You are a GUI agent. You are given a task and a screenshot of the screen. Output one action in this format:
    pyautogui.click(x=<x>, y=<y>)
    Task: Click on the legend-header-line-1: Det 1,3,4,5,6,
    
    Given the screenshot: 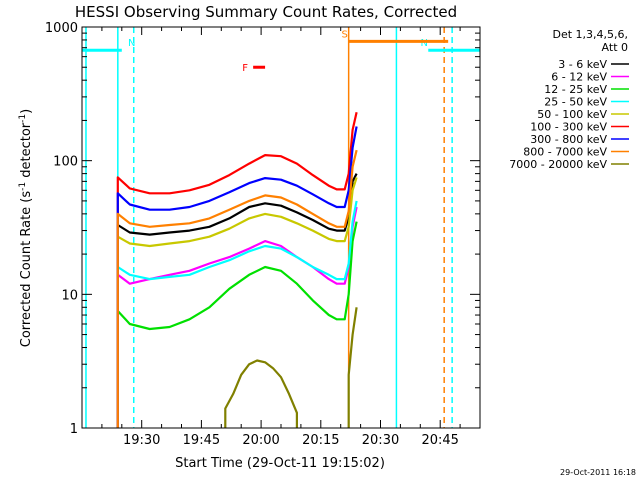 What is the action you would take?
    pyautogui.click(x=590, y=34)
    